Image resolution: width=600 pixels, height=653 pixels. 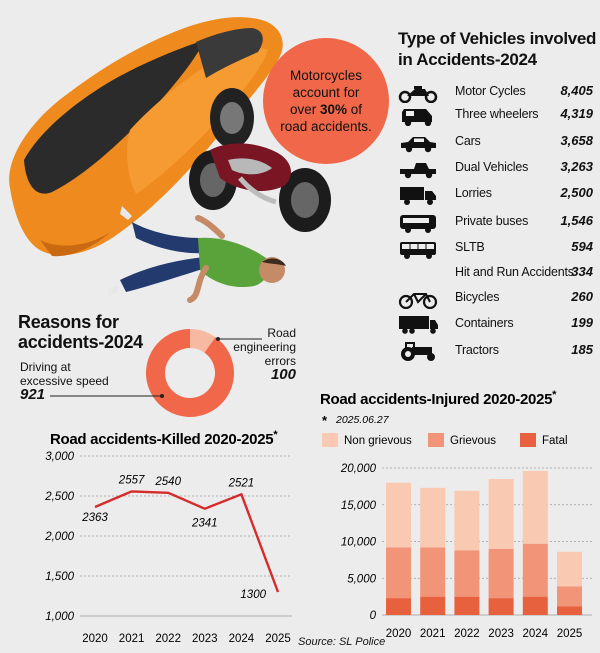 I want to click on killed-data-label: 2540, so click(x=167, y=482).